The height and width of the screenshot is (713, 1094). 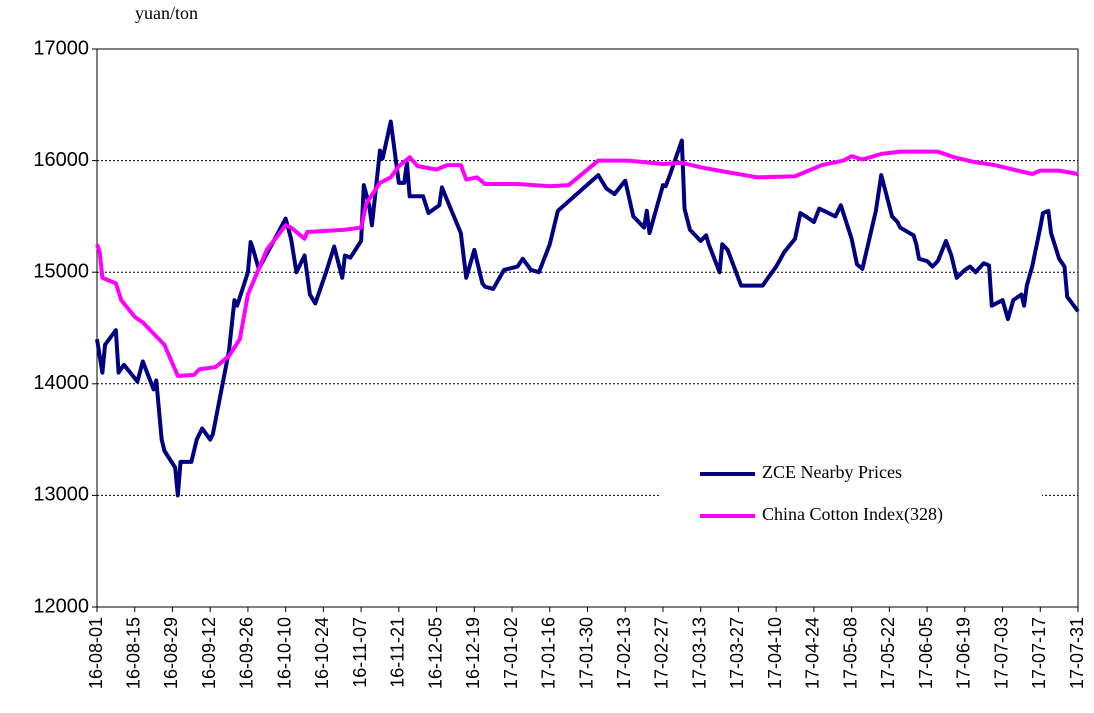 I want to click on x-tick-label: 16-08-29, so click(x=171, y=653).